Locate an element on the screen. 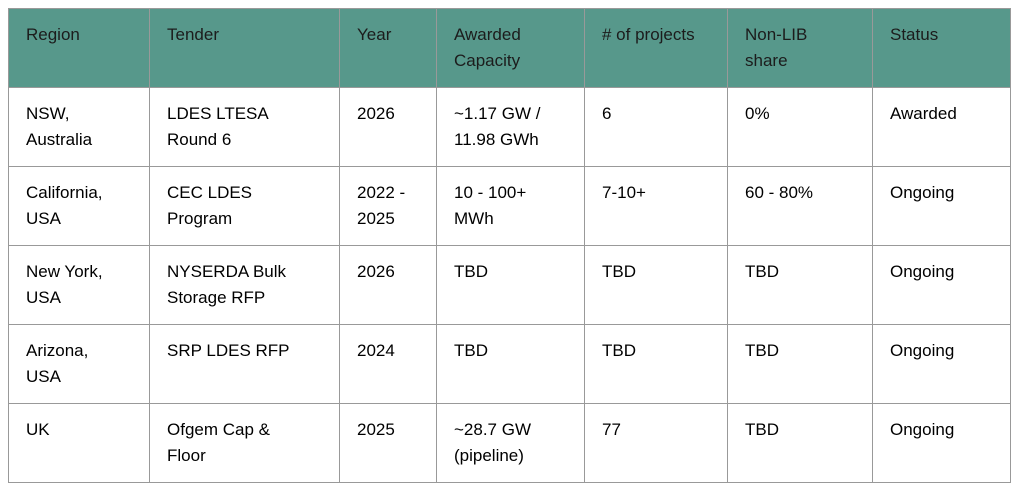 This screenshot has width=1018, height=483. cell-awarded-capacity: ~28.7 GW (pipeline) is located at coordinates (510, 443).